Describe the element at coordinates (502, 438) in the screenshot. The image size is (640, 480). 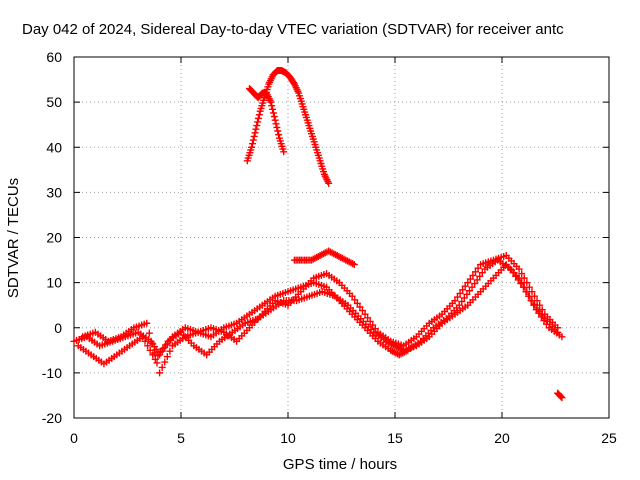
I see `x-tick-label: 20` at that location.